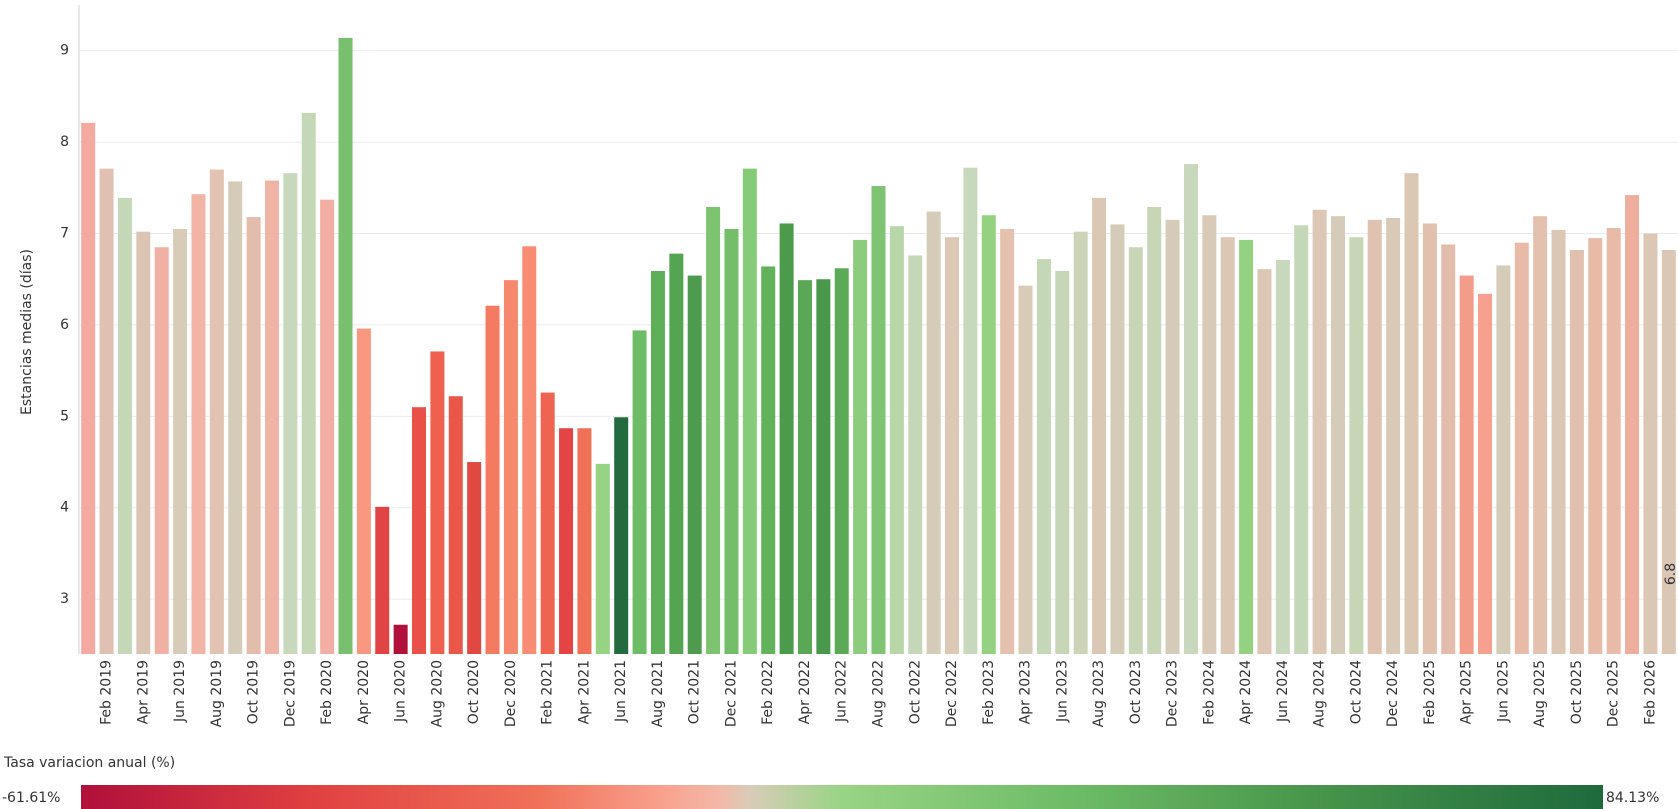 This screenshot has height=809, width=1678. What do you see at coordinates (180, 691) in the screenshot?
I see `x-tick-label: Jun 2019` at bounding box center [180, 691].